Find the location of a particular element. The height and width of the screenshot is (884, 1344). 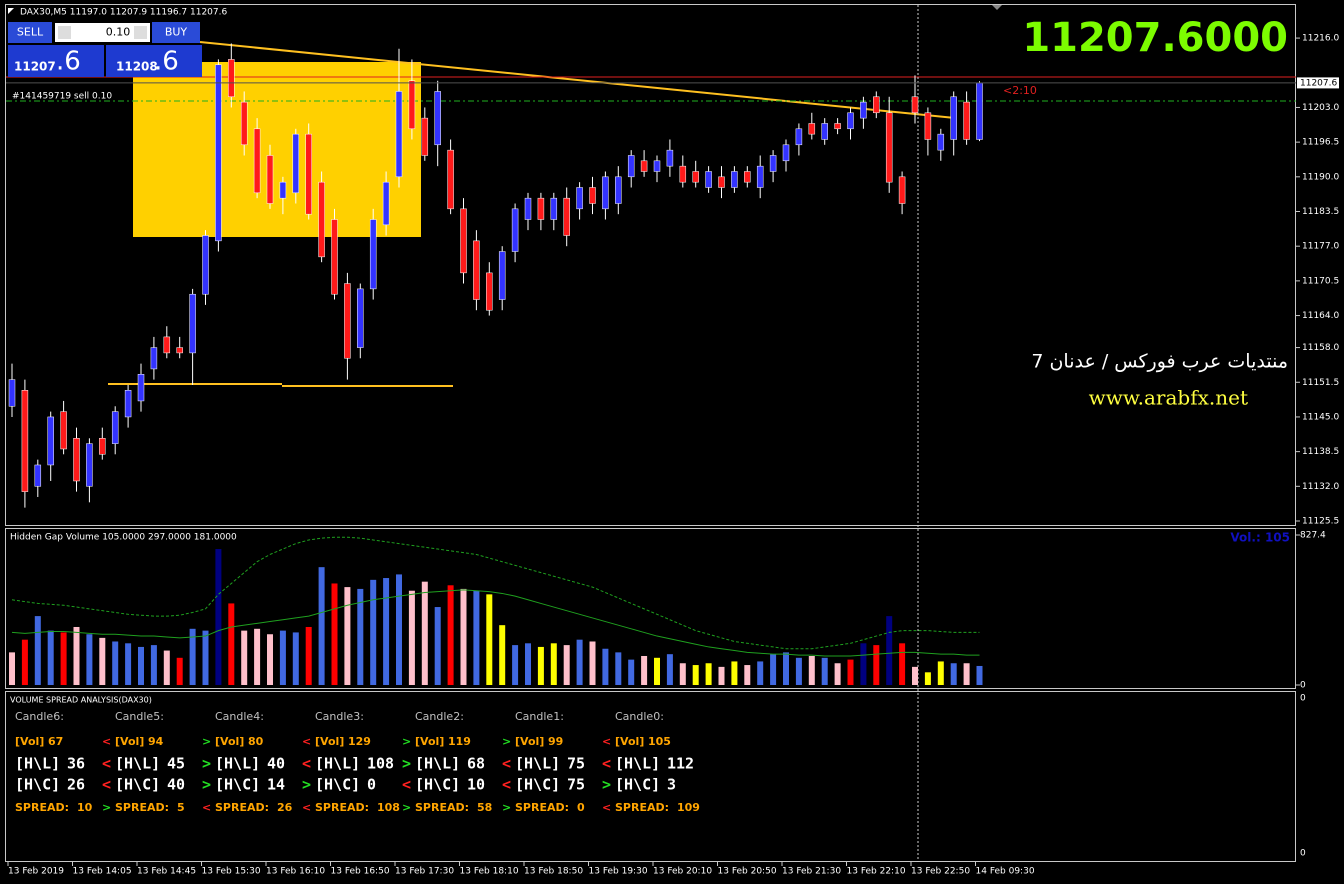

x-tick-label: 13 Feb 20:10 is located at coordinates (682, 872).